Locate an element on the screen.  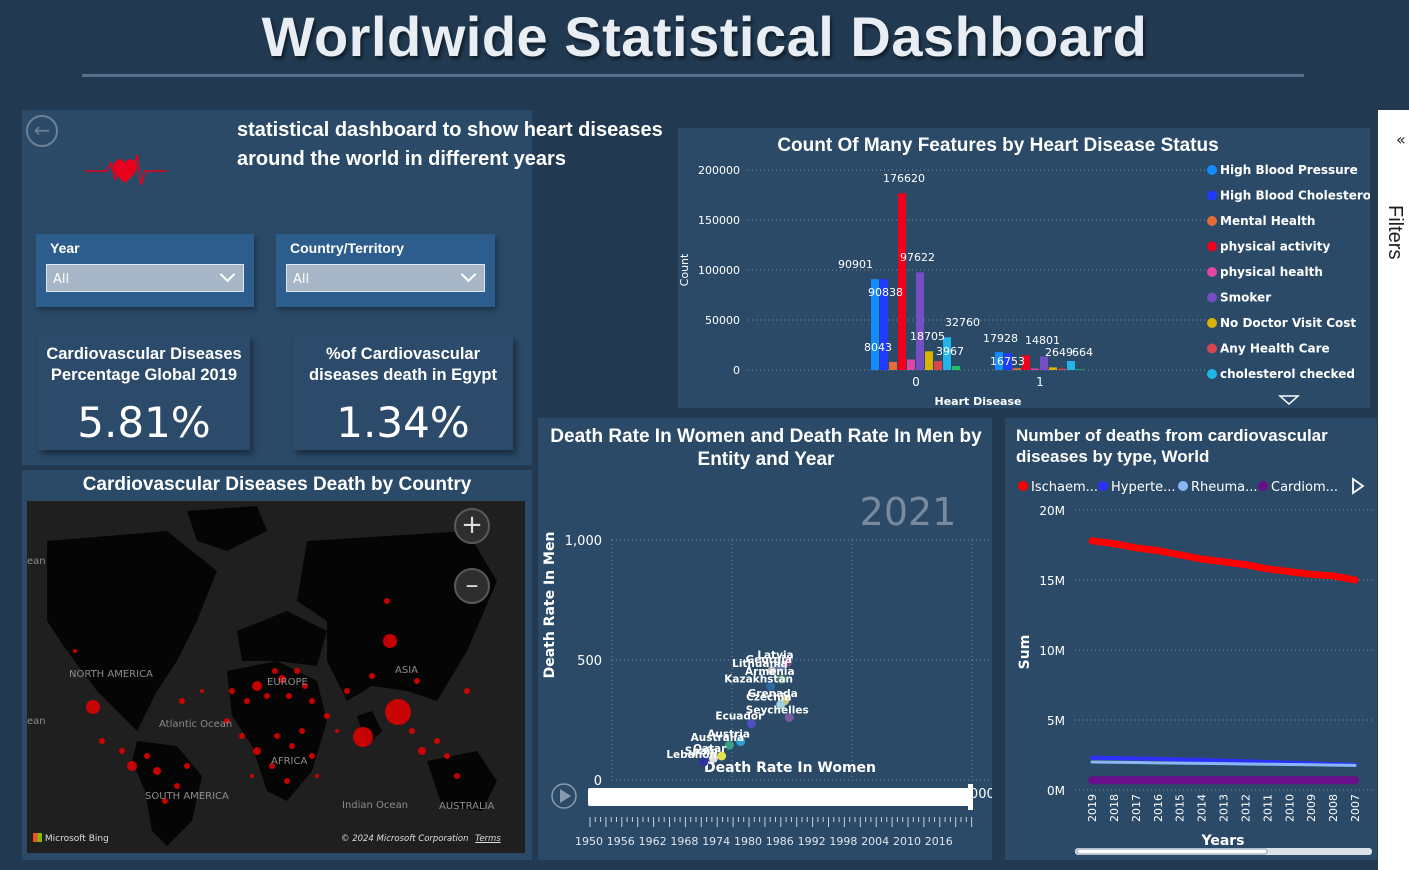
bar-data-label: 176620 is located at coordinates (904, 178).